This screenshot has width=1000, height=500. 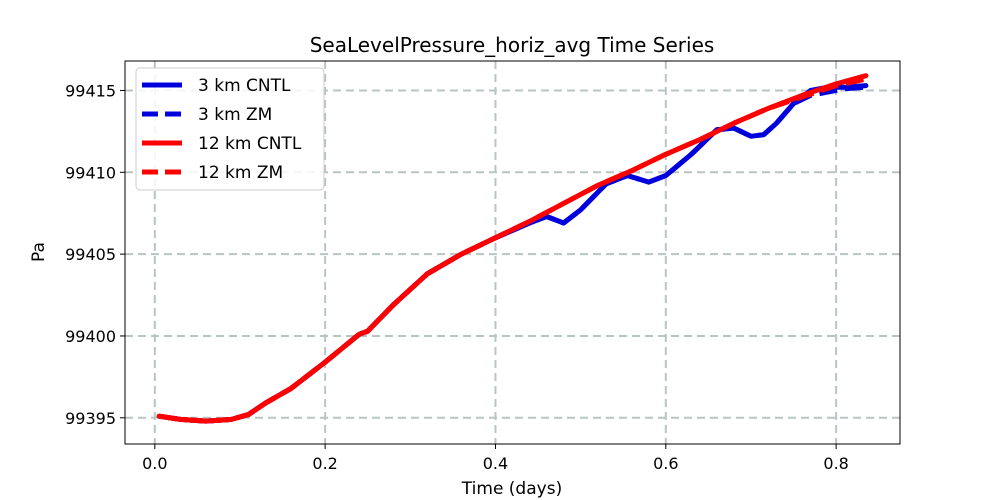 I want to click on y-tick-label: 99415, so click(x=90, y=90).